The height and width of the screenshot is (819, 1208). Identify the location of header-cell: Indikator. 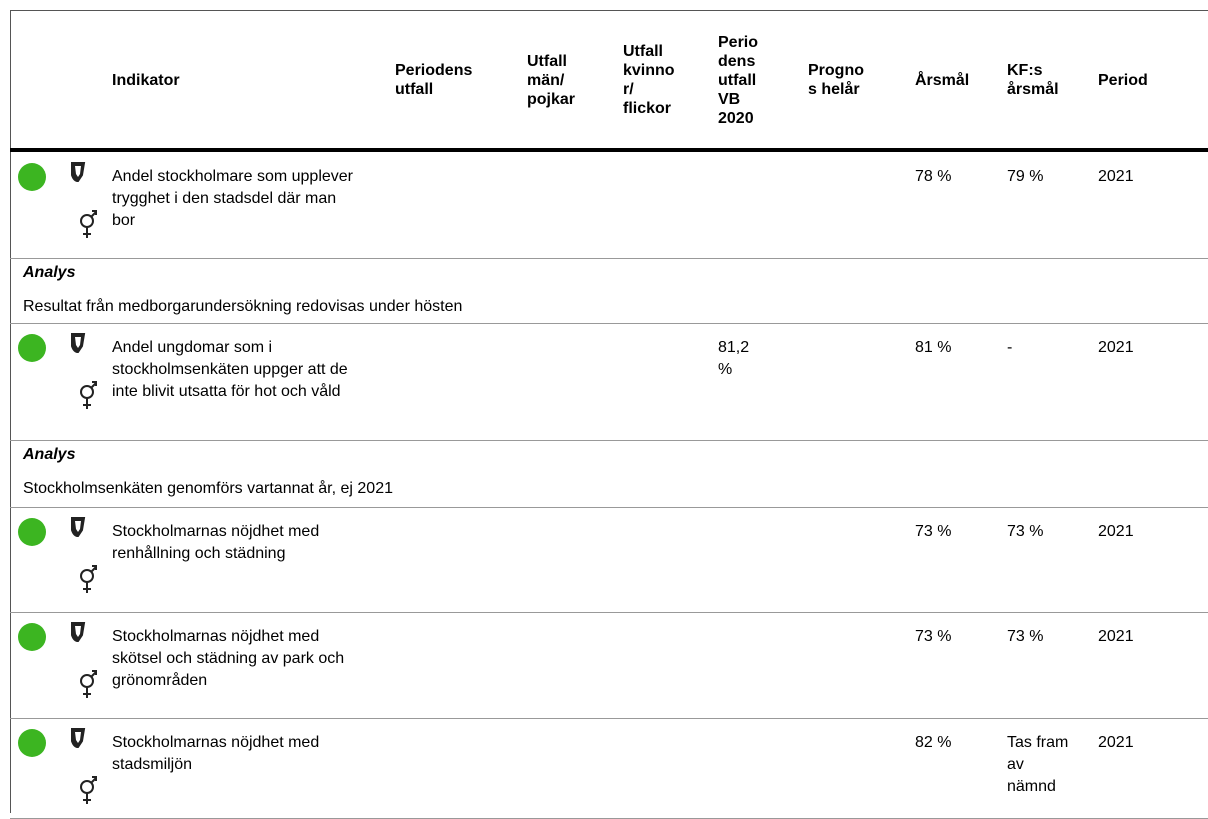
(146, 80).